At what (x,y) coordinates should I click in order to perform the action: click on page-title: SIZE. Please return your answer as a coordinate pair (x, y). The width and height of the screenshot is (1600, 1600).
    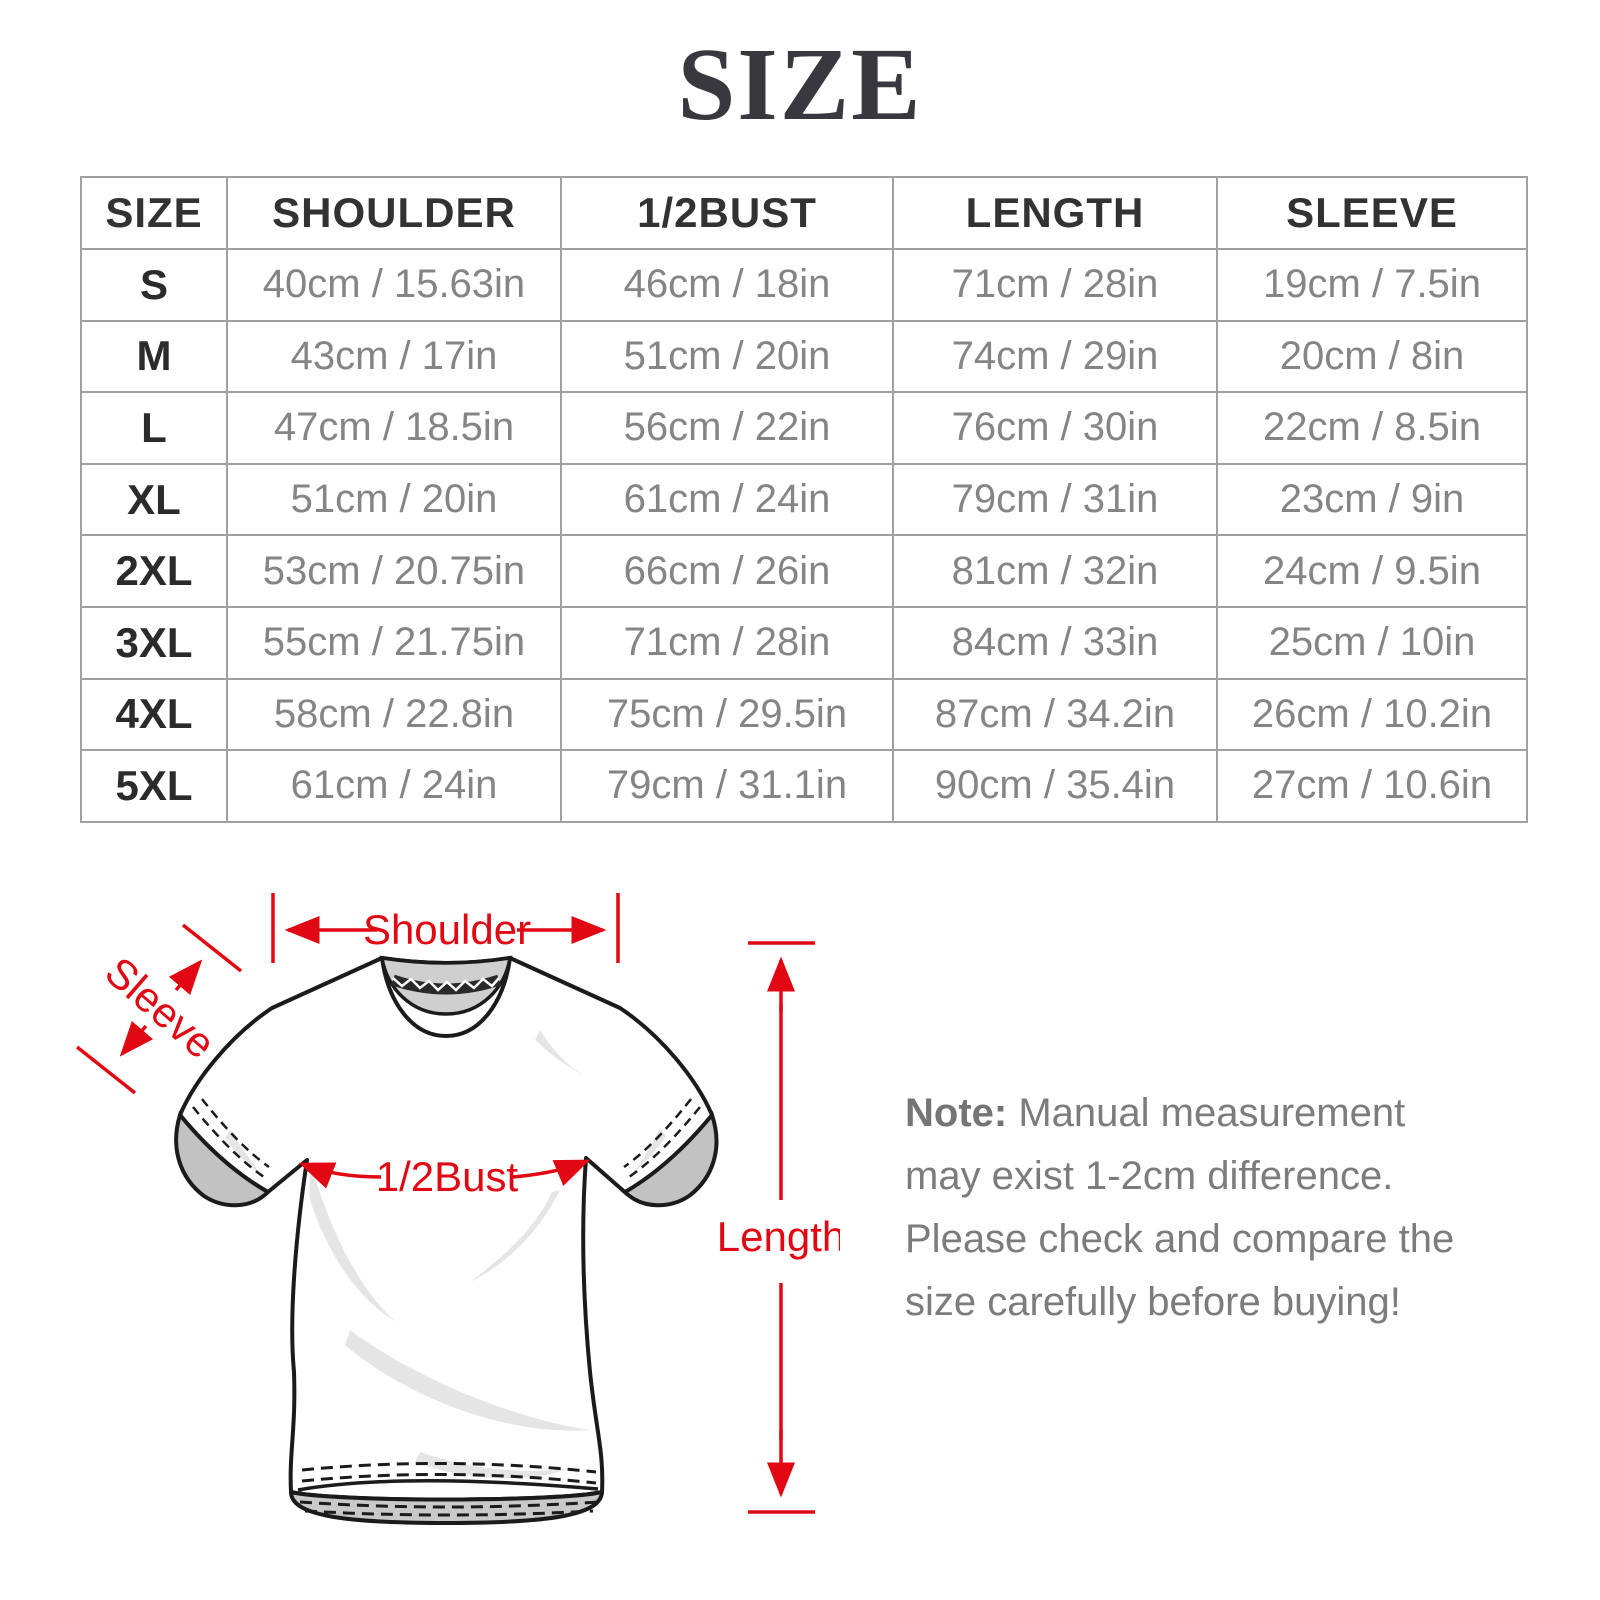
    Looking at the image, I should click on (800, 84).